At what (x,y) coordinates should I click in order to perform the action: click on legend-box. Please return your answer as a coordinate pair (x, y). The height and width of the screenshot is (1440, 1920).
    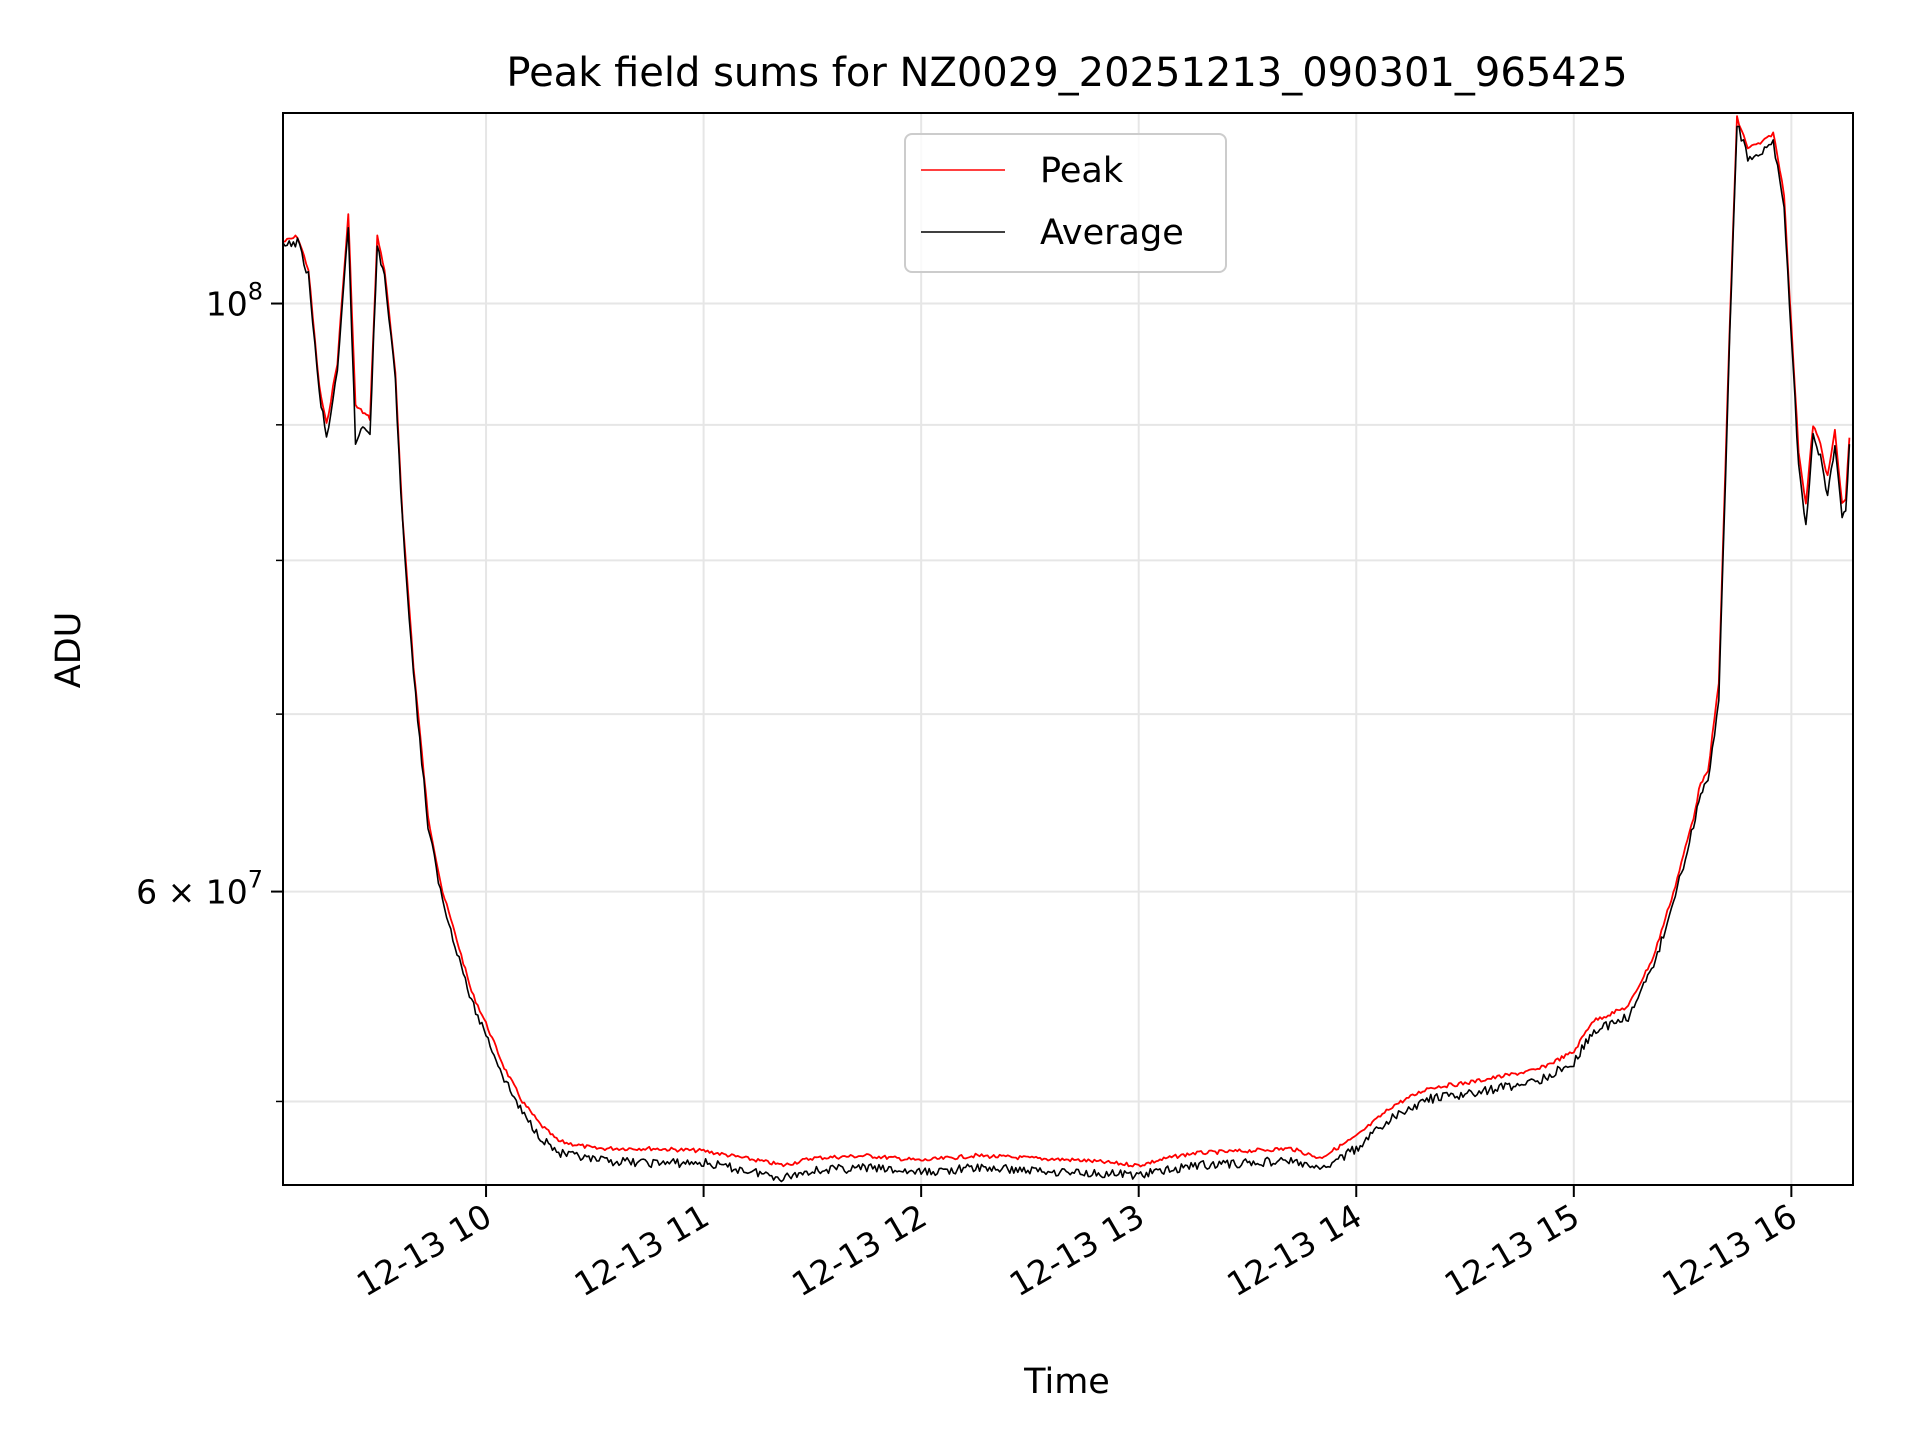
    Looking at the image, I should click on (1065, 203).